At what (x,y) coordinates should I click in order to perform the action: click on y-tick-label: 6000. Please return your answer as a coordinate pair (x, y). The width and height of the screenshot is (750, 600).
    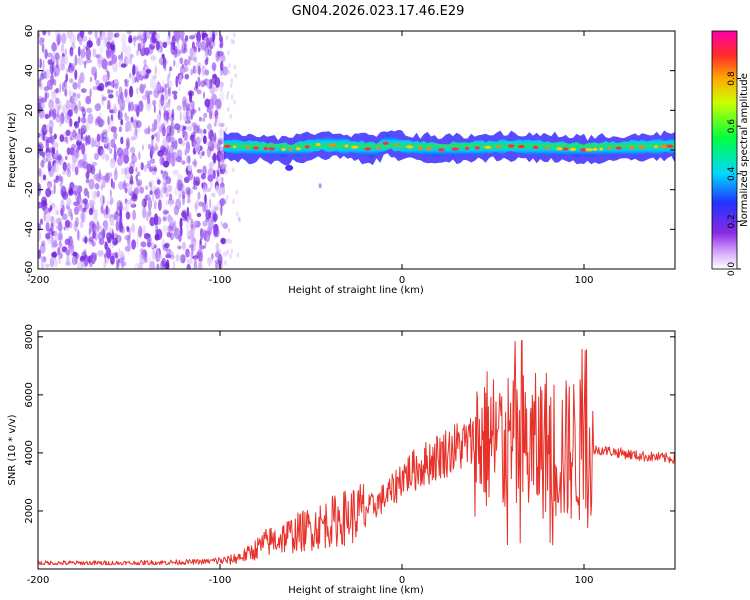
    Looking at the image, I should click on (29, 394).